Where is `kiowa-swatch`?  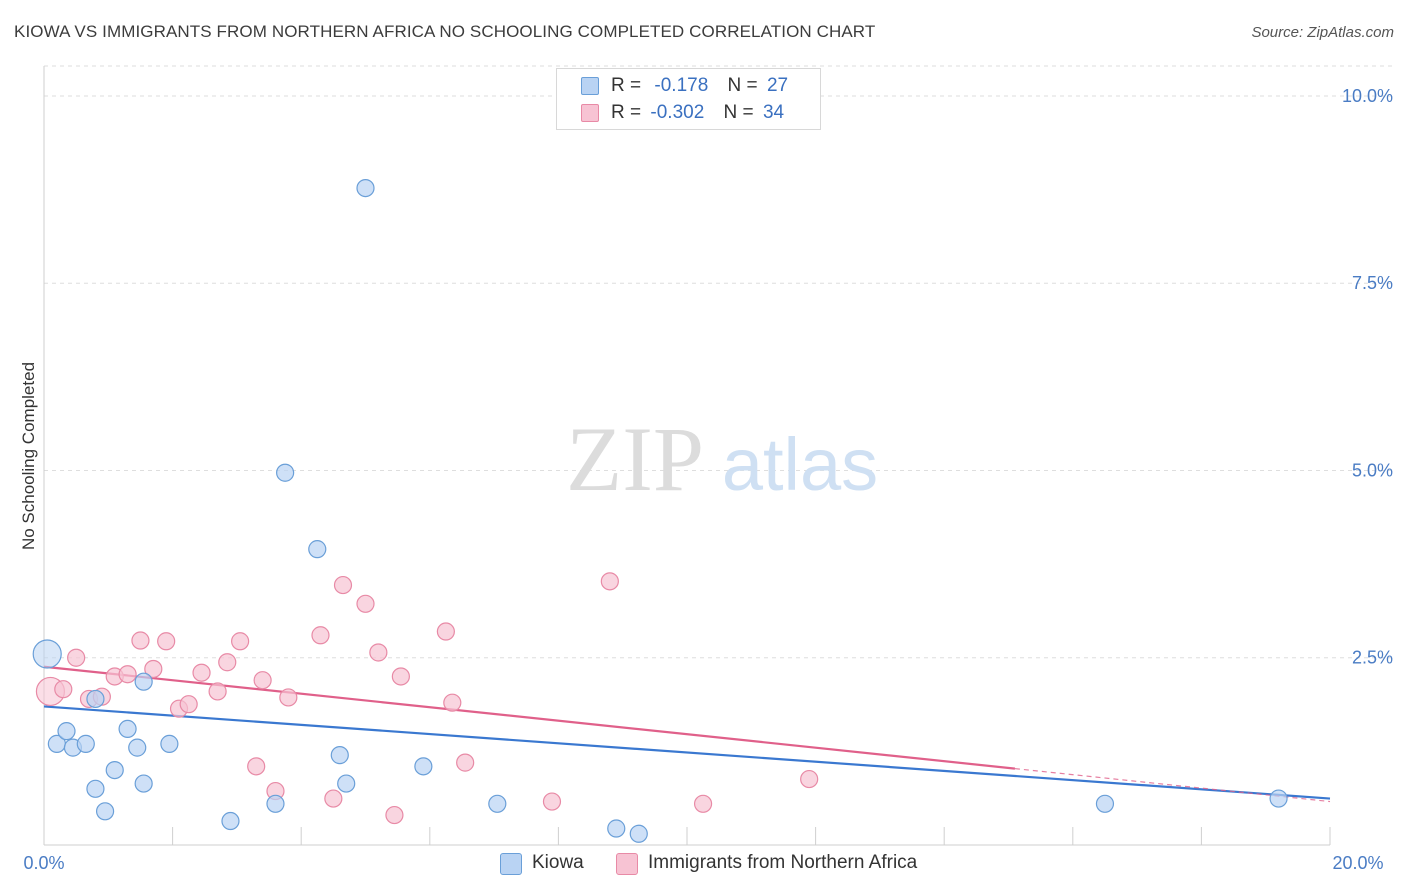
kiowa-swatch is located at coordinates (590, 86).